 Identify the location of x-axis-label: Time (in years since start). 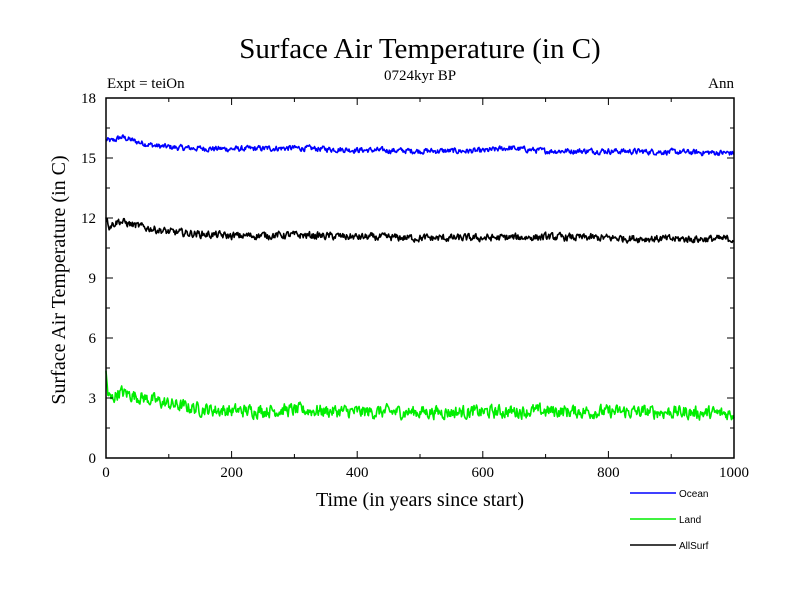
(420, 500).